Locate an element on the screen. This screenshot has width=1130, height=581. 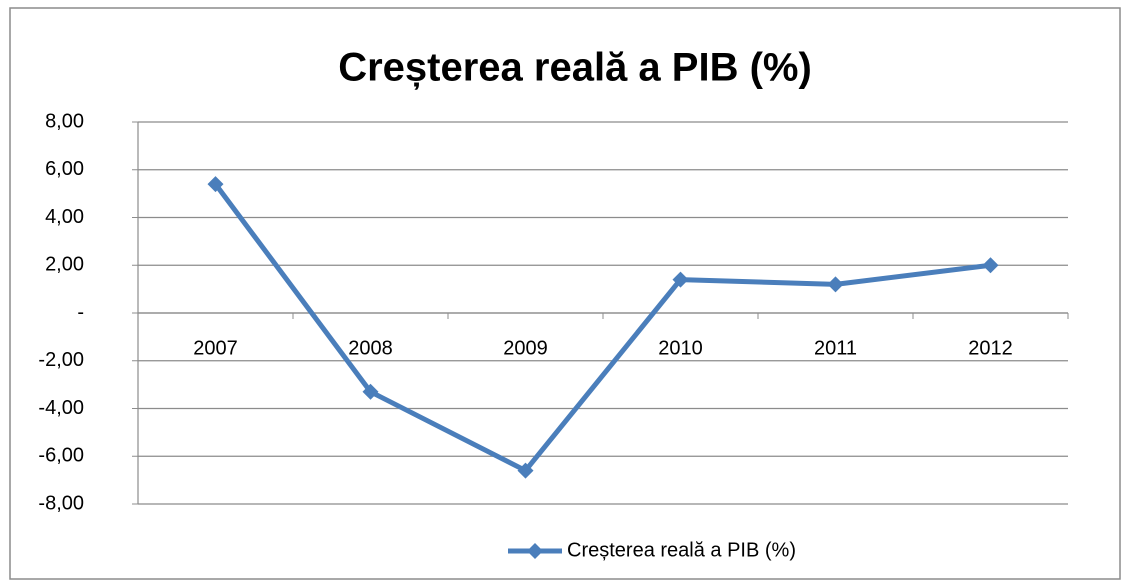
y-tick-label: -6,00 is located at coordinates (61, 456).